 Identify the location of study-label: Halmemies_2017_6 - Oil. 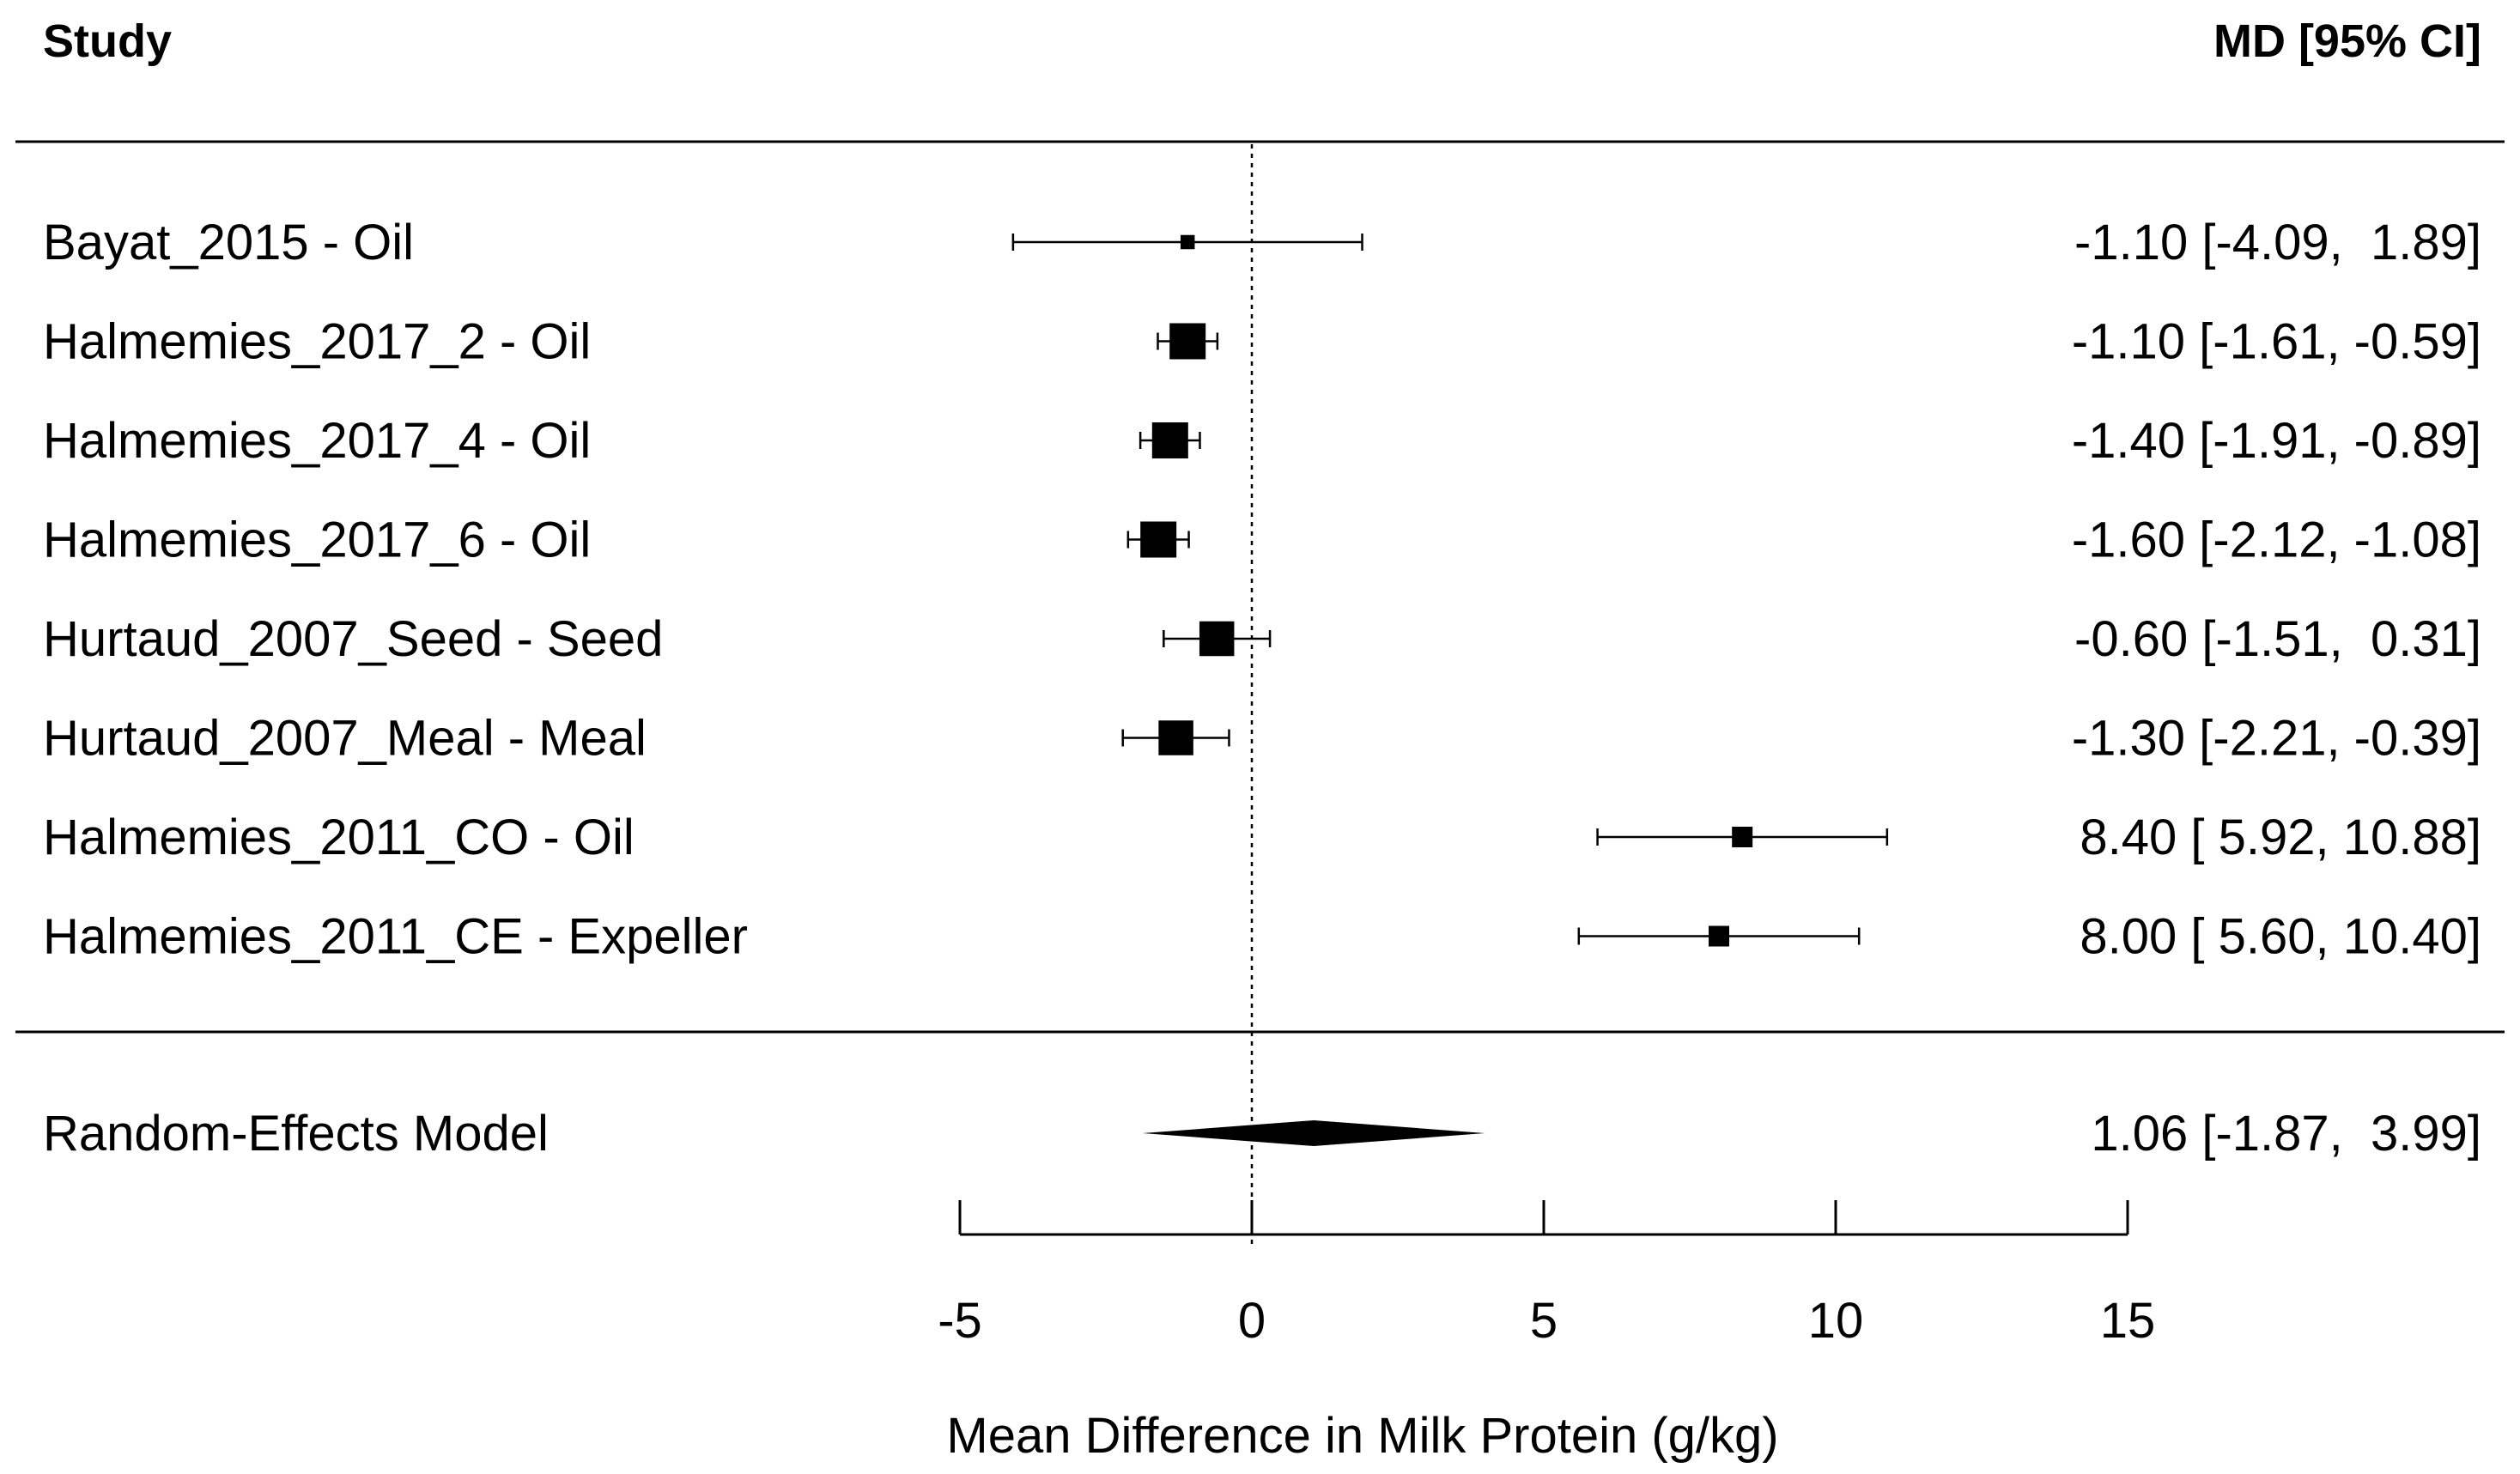
(317, 541).